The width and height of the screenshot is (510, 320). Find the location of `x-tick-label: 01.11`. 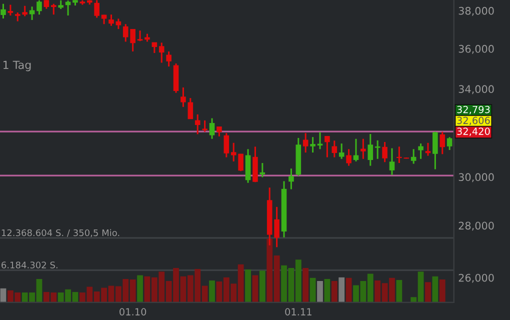

x-tick-label: 01.11 is located at coordinates (298, 312).